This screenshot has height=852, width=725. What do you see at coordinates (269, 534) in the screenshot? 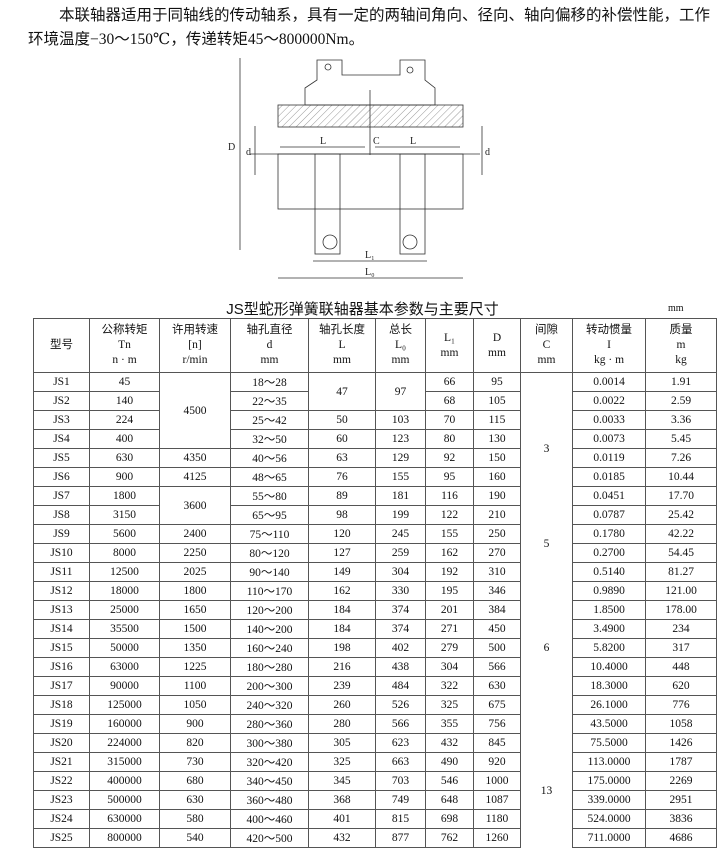
I see `table-cell: 75～110` at bounding box center [269, 534].